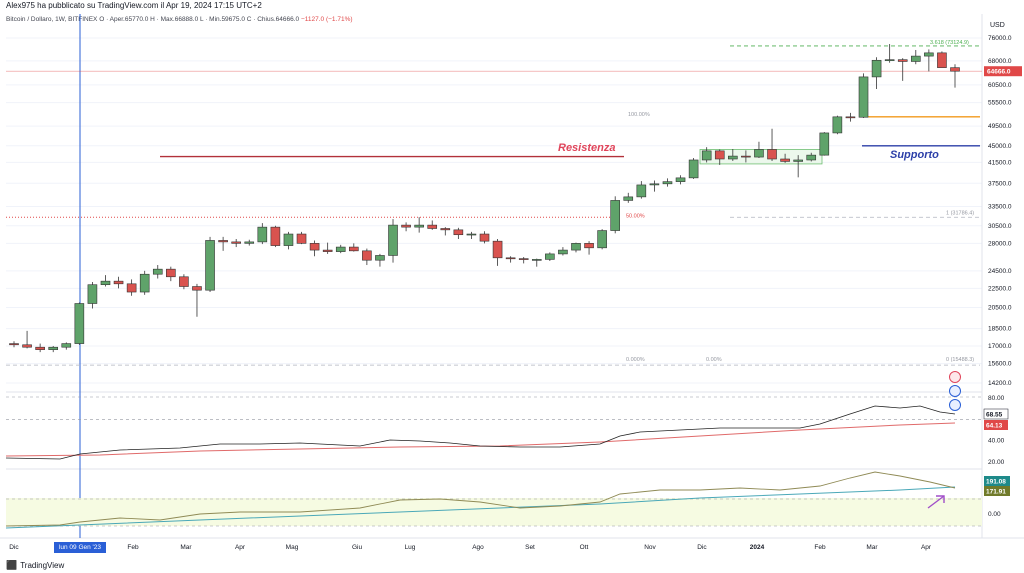  I want to click on time-tick-label: Giu, so click(357, 547).